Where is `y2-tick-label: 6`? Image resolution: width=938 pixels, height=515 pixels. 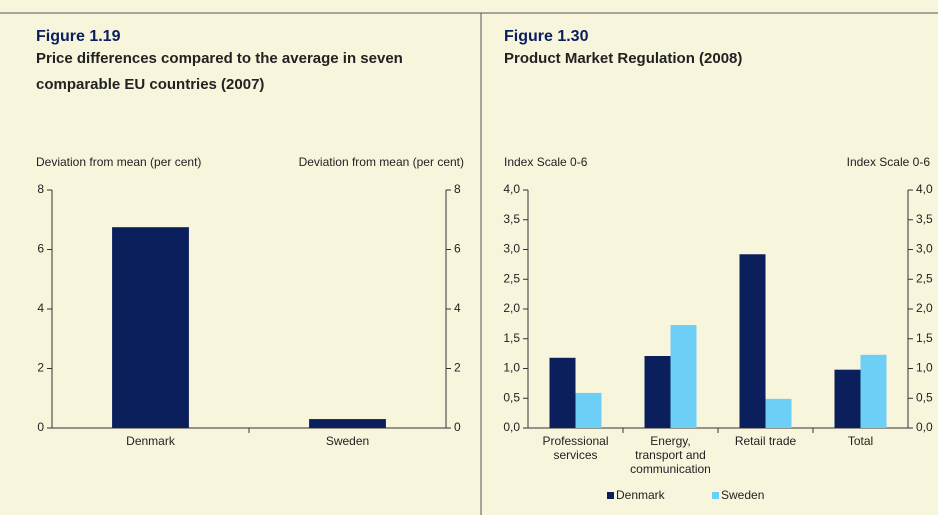
y2-tick-label: 6 is located at coordinates (457, 249).